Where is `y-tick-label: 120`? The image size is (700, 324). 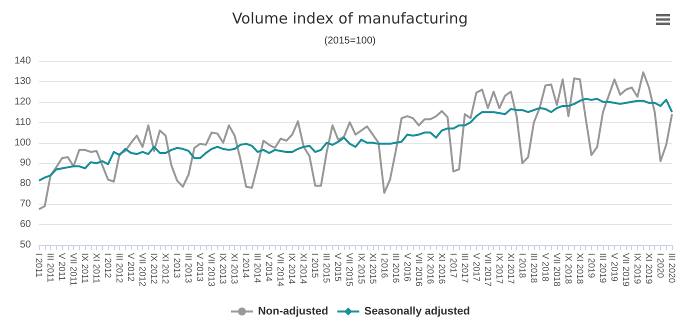 y-tick-label: 120 is located at coordinates (23, 102).